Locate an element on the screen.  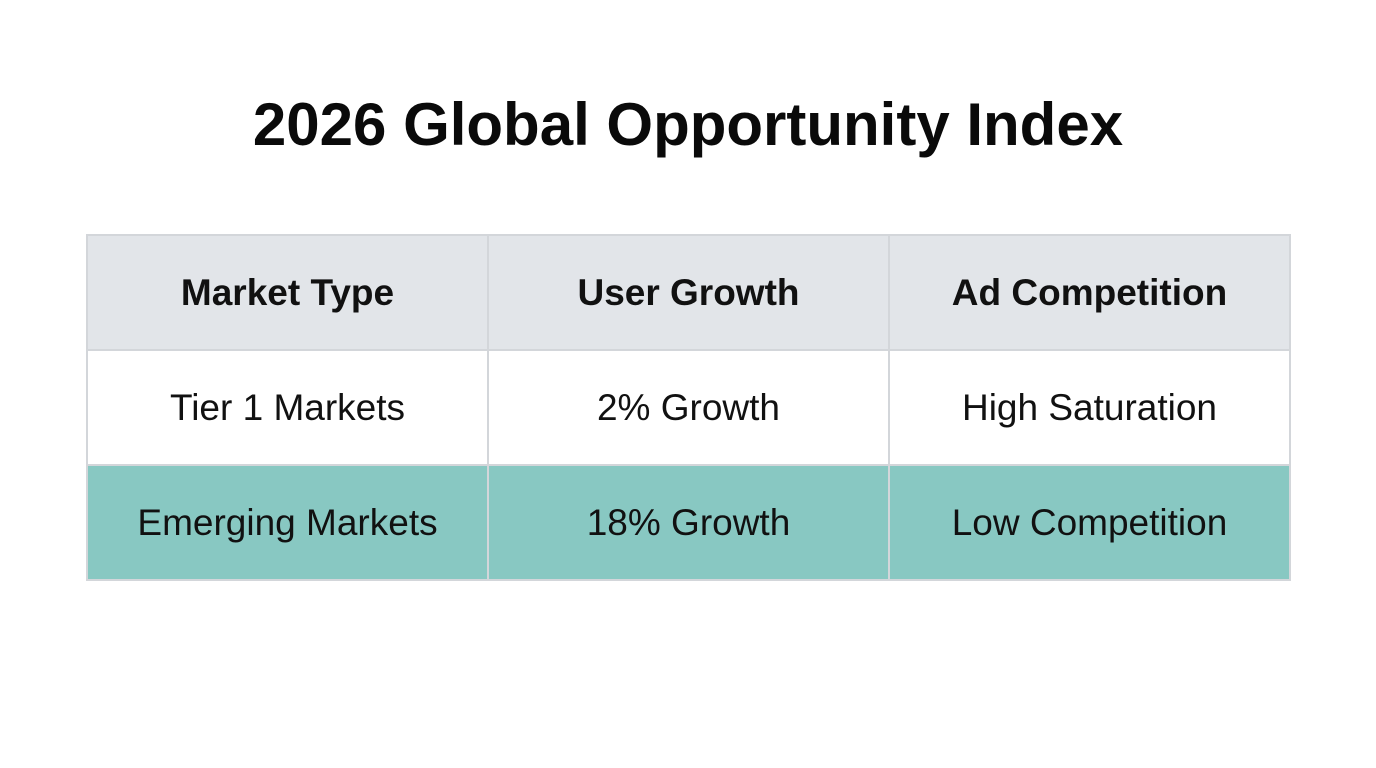
header-user-growth: User Growth is located at coordinates (688, 292).